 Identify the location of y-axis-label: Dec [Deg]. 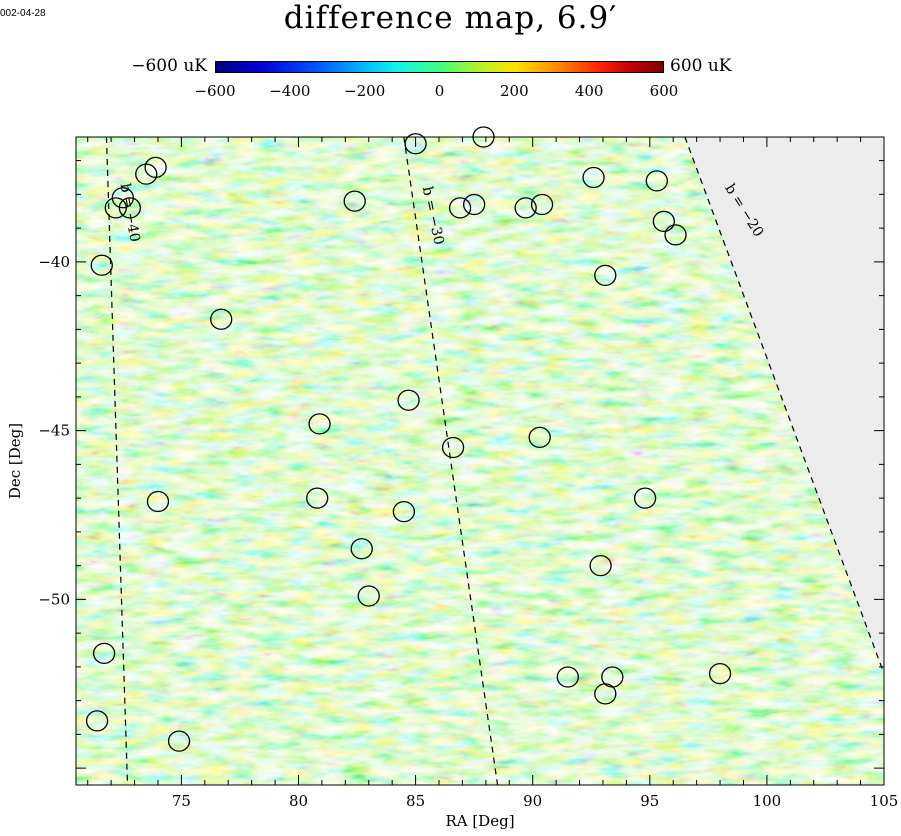
(15, 461).